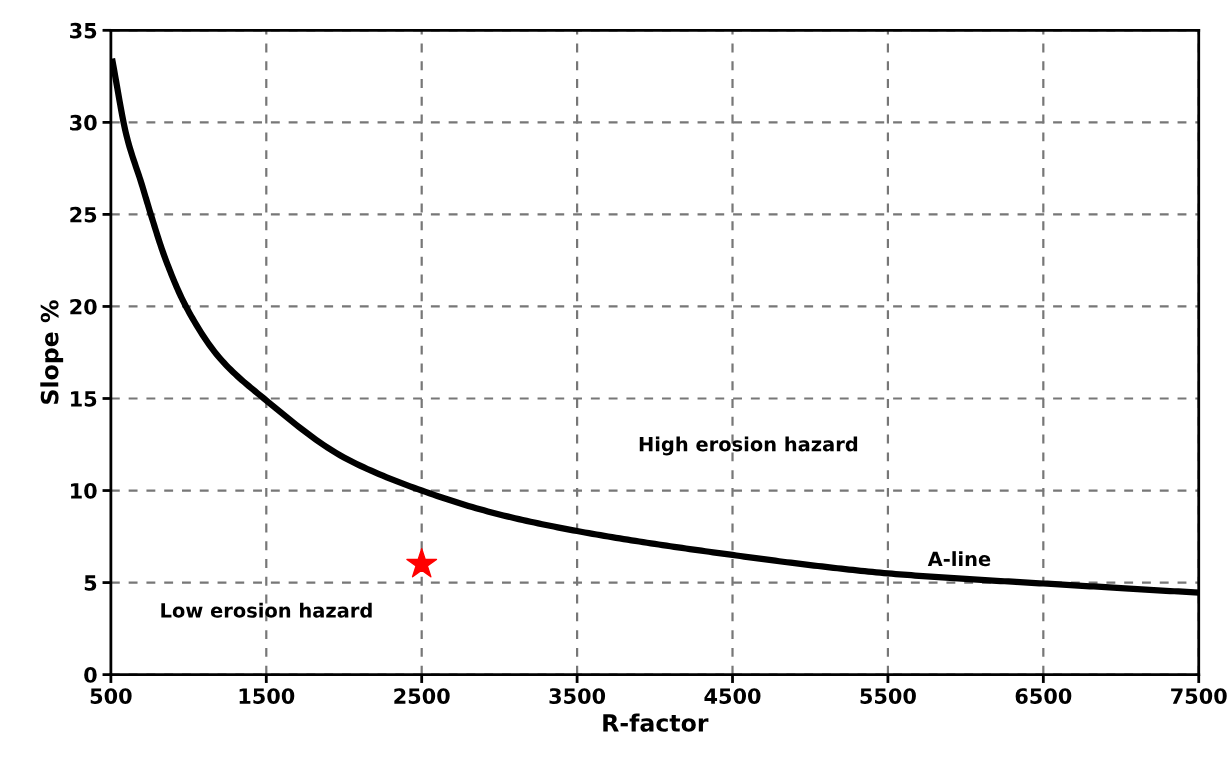 Image resolution: width=1232 pixels, height=758 pixels. Describe the element at coordinates (1043, 696) in the screenshot. I see `x-tick-label: 6500` at that location.